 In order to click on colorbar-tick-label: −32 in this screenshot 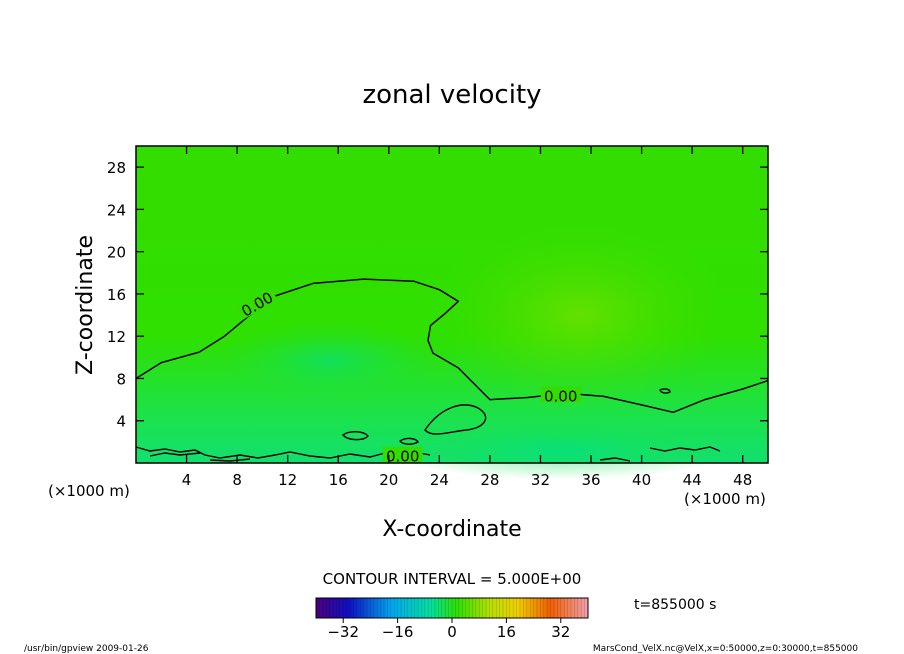, I will do `click(343, 632)`.